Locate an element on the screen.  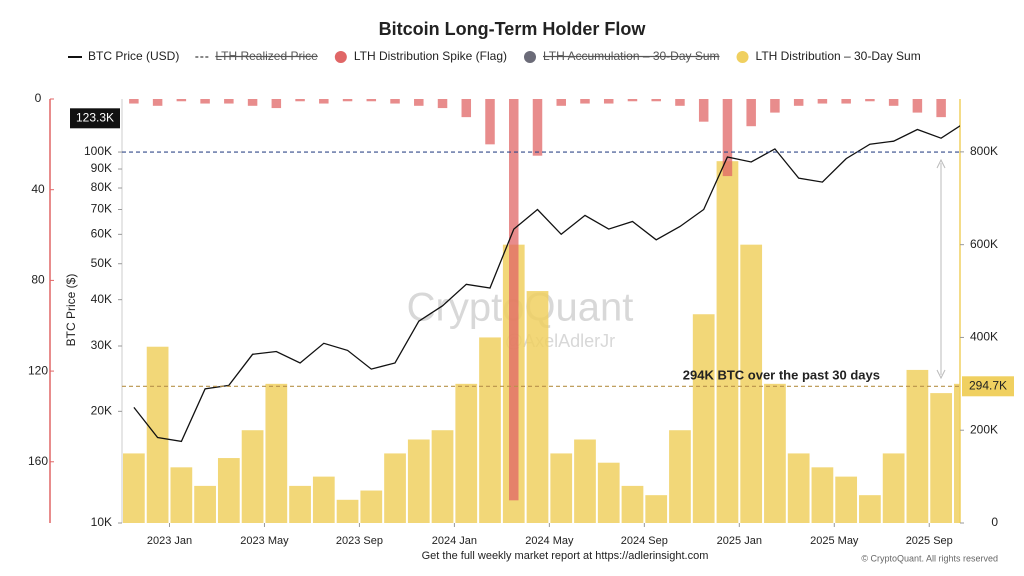
y2-tick-label: 600K is located at coordinates (984, 244).